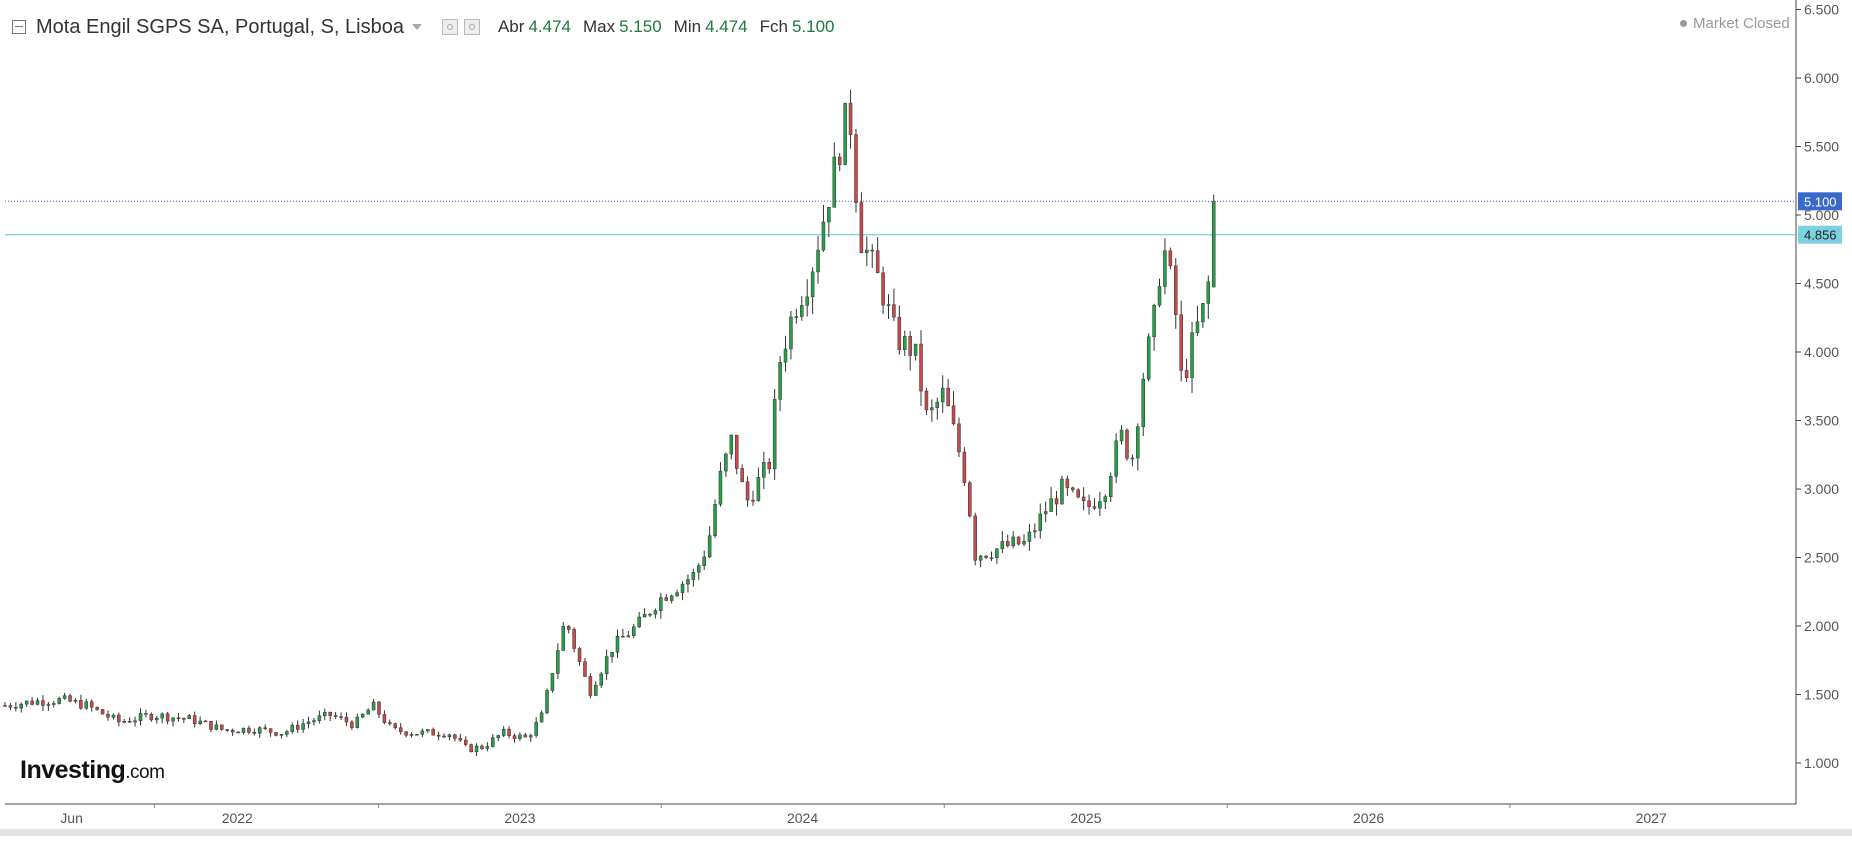  What do you see at coordinates (802, 818) in the screenshot?
I see `x-tick-label: 2024` at bounding box center [802, 818].